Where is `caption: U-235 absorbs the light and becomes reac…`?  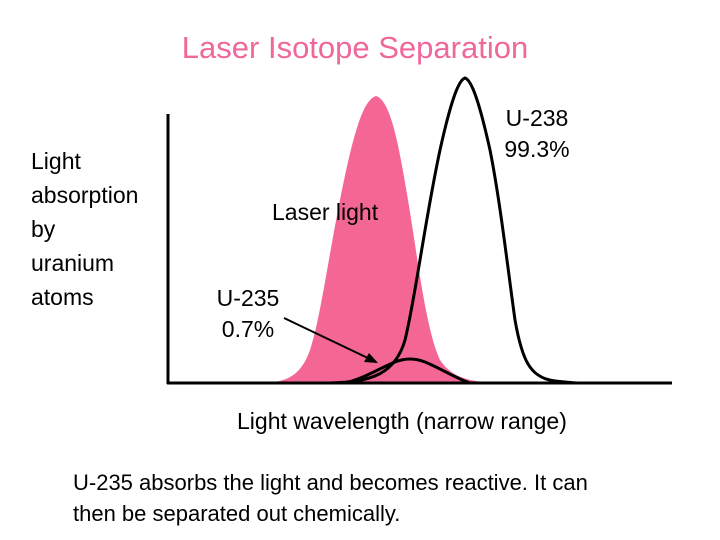 caption: U-235 absorbs the light and becomes reac… is located at coordinates (330, 498).